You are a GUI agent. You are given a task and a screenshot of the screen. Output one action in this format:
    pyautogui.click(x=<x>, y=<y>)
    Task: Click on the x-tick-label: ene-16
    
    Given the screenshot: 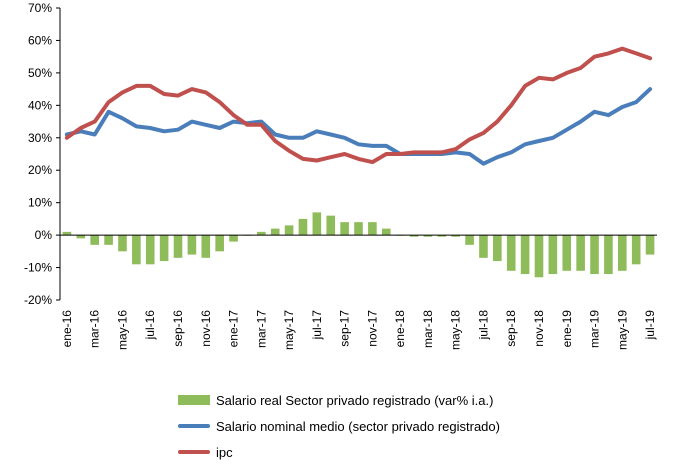 What is the action you would take?
    pyautogui.click(x=67, y=329)
    